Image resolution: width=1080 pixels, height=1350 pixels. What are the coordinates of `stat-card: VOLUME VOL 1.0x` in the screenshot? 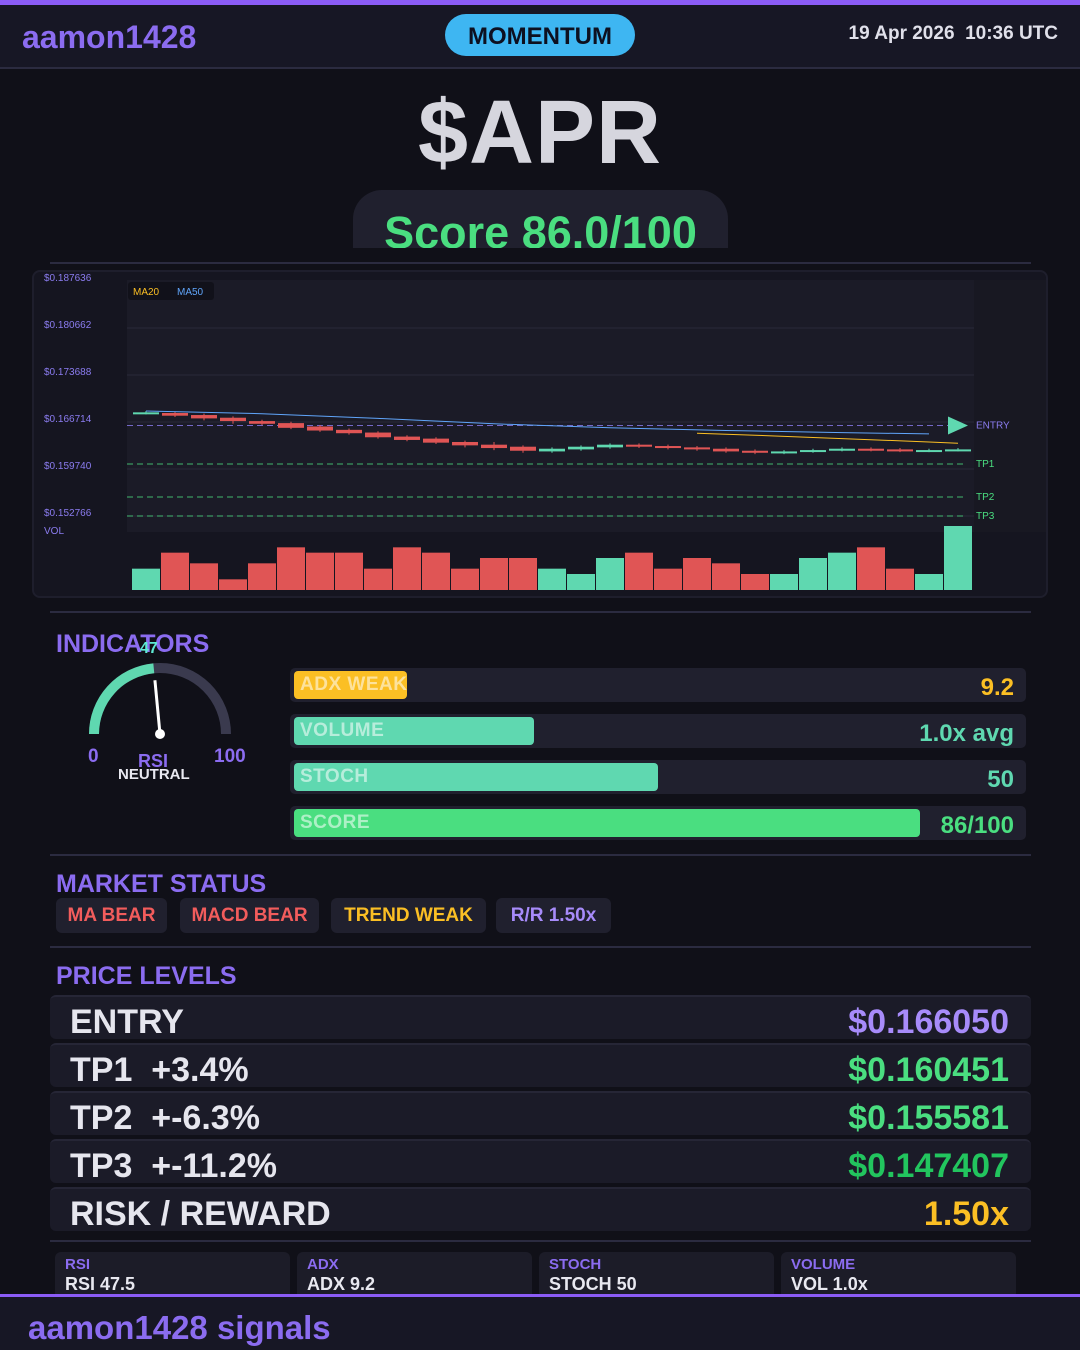 It's located at (898, 1274).